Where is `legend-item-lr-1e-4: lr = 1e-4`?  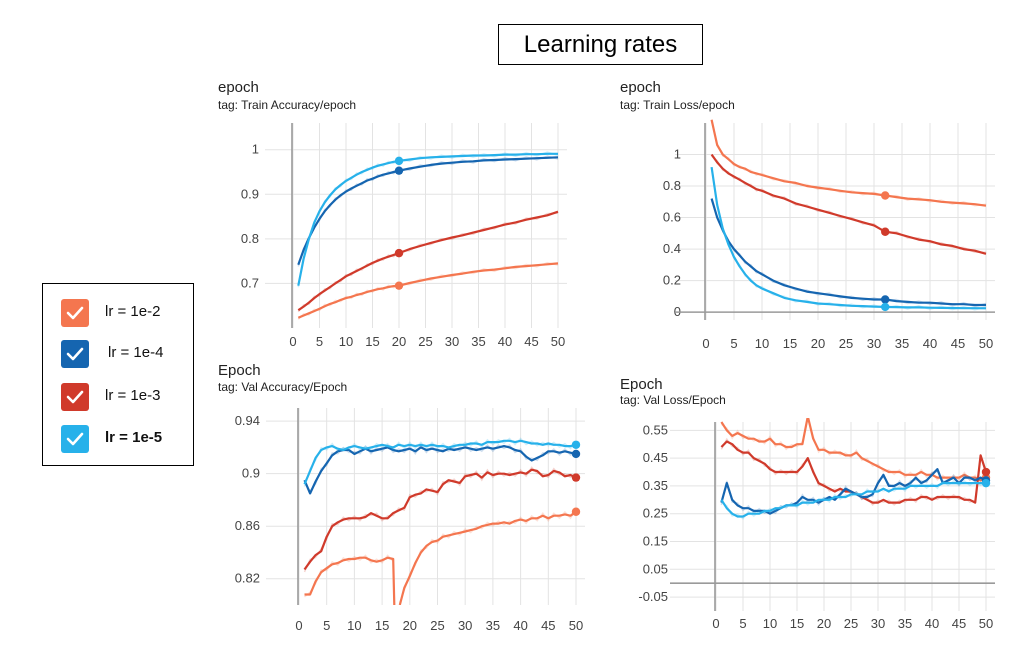 legend-item-lr-1e-4: lr = 1e-4 is located at coordinates (118, 354).